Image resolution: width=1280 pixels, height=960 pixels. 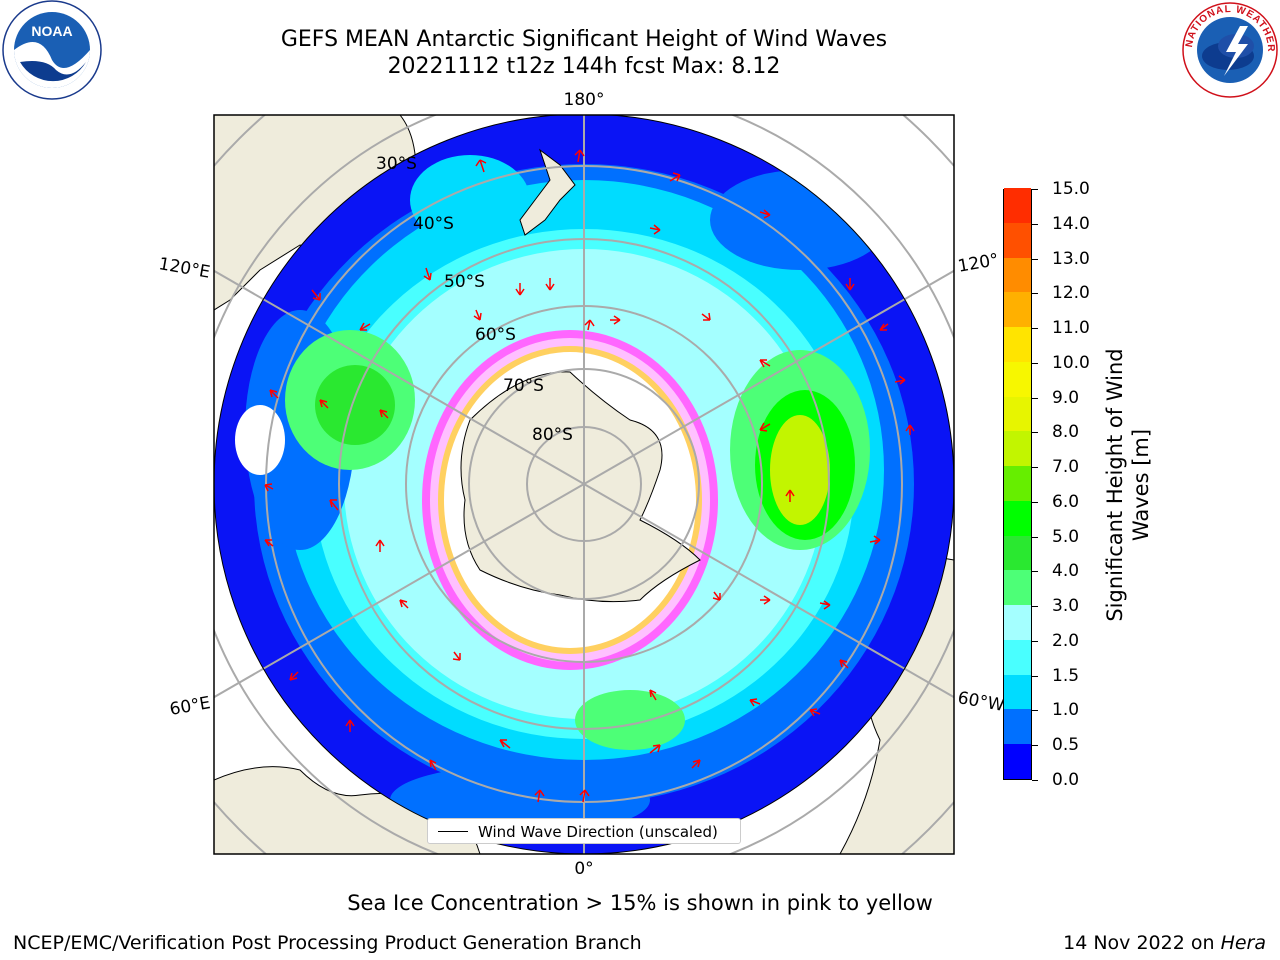 I want to click on legend-label: Wind Wave Direction (unscaled), so click(x=598, y=832).